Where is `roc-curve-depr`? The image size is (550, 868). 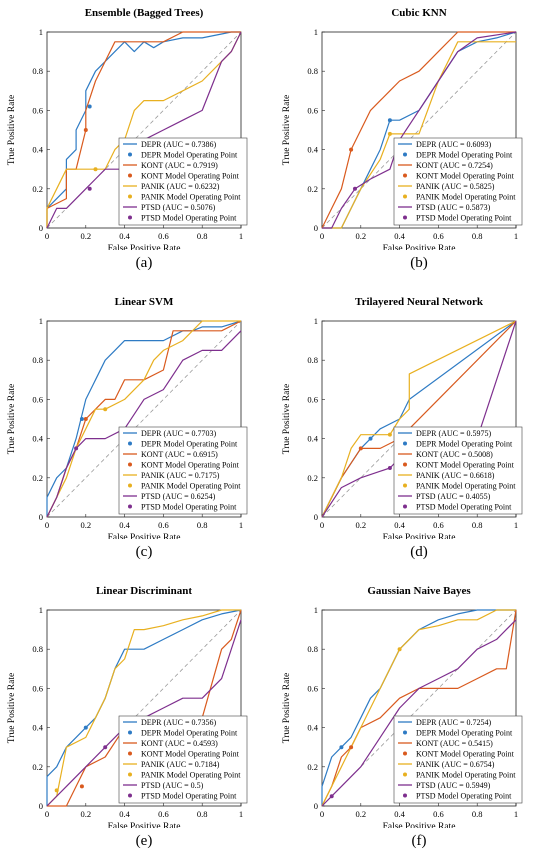 roc-curve-depr is located at coordinates (143, 129).